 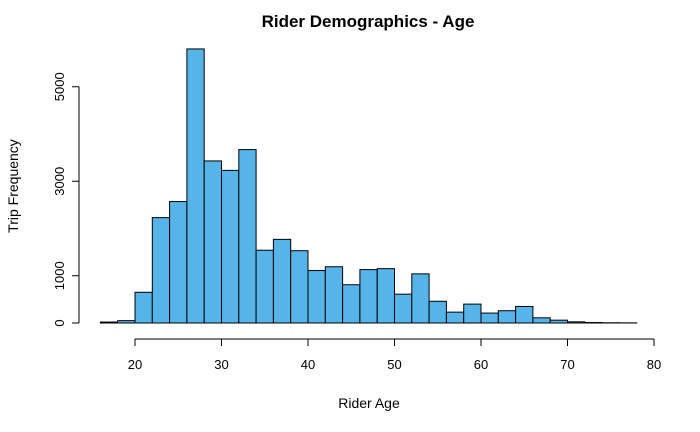 I want to click on x-tick-label: 20, so click(x=135, y=364).